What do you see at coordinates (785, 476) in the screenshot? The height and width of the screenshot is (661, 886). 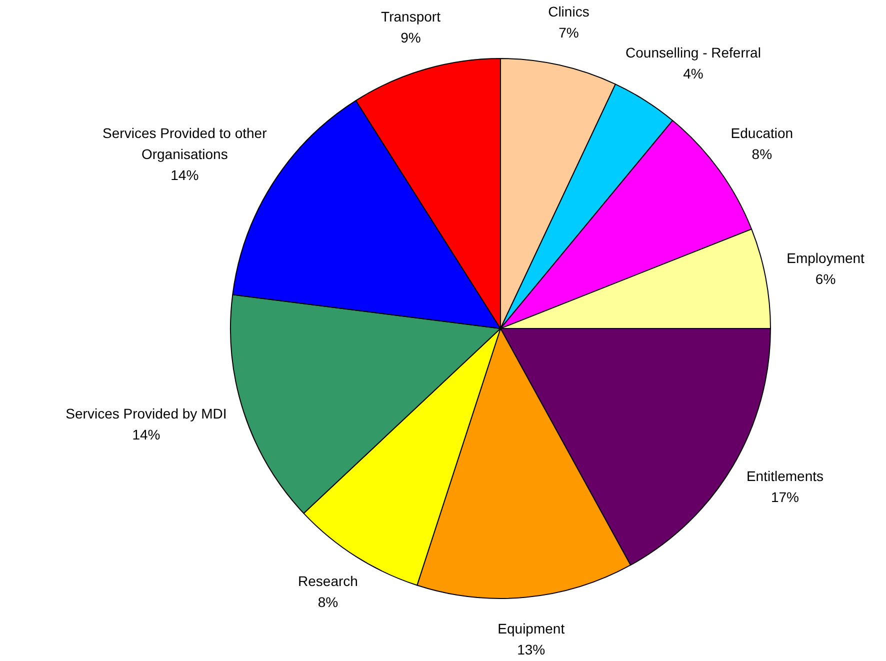 I see `slice-label: Entitlements` at bounding box center [785, 476].